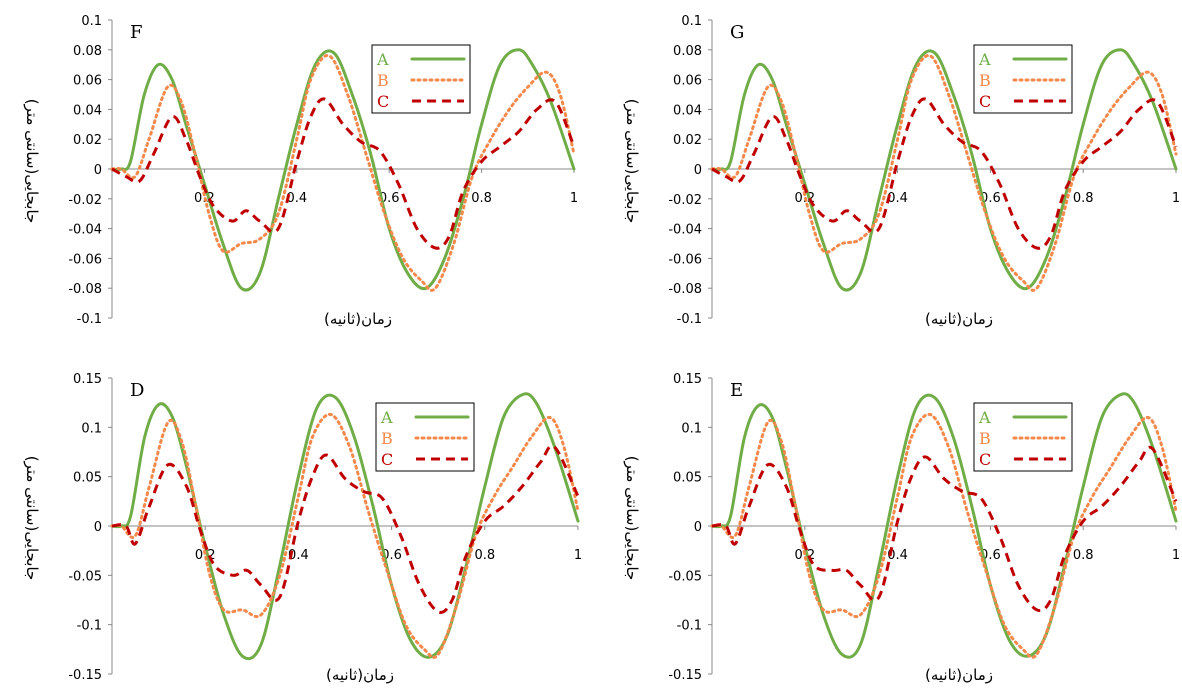  Describe the element at coordinates (736, 390) in the screenshot. I see `panel-label: E` at that location.